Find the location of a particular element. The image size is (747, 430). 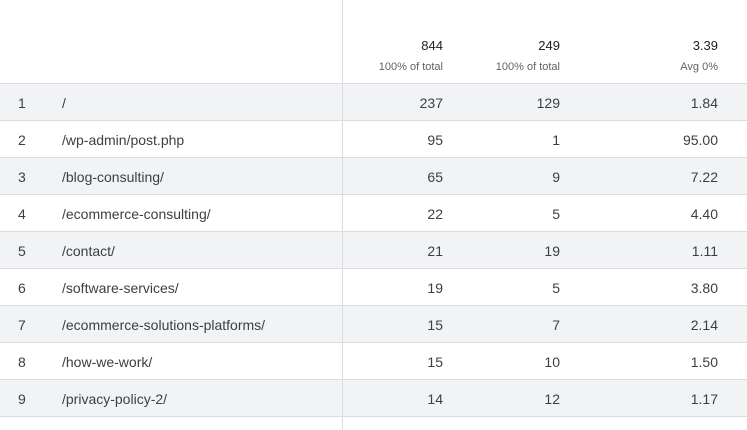

table-row: 6 /software-services/ 19 5 3.80 is located at coordinates (373, 287).